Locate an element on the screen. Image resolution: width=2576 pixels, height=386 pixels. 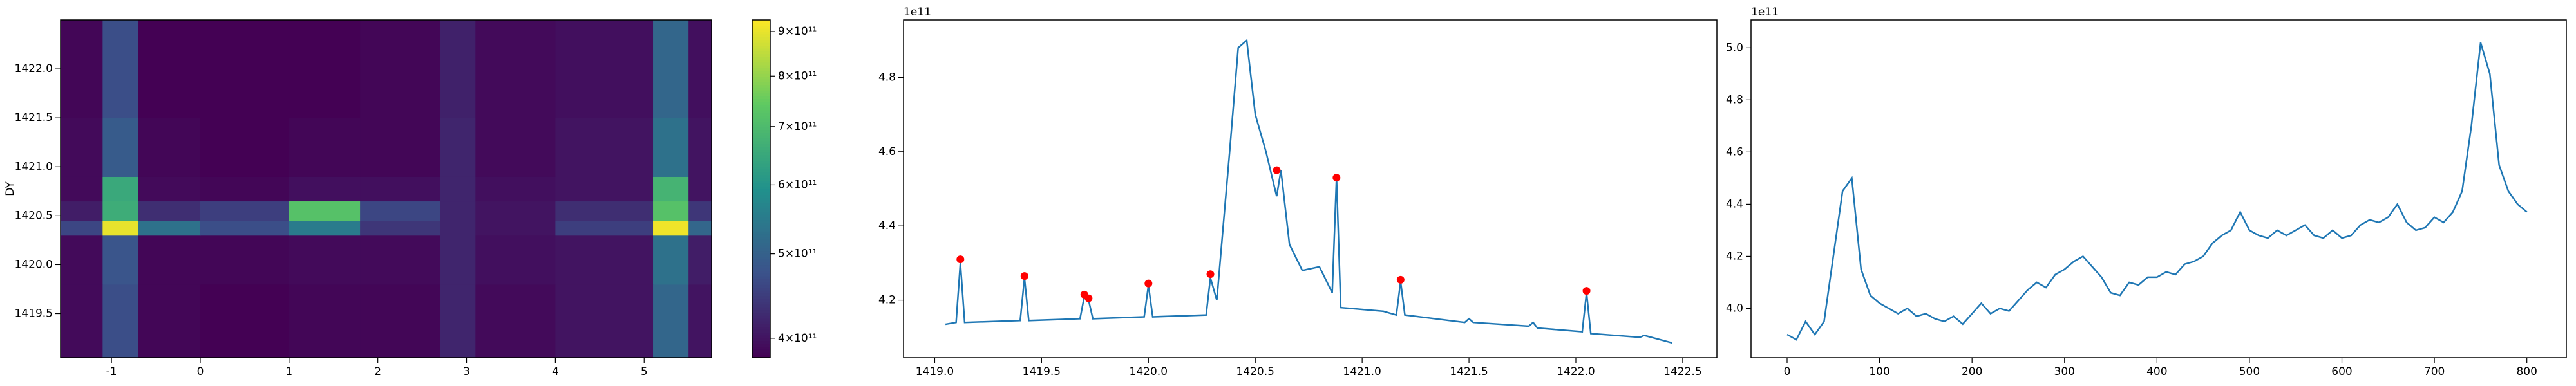
x-tick-label: -1 is located at coordinates (112, 371).